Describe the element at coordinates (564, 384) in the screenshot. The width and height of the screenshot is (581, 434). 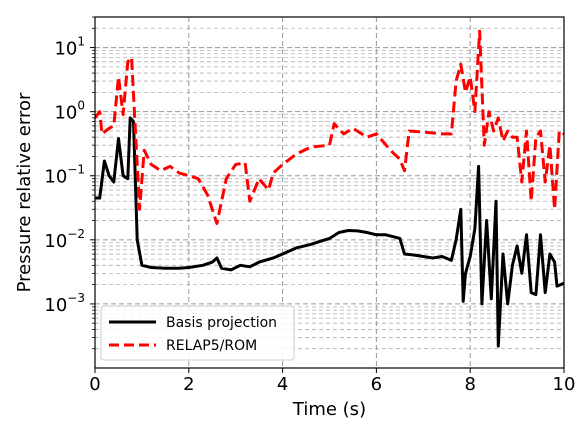
I see `x-tick-label: 10` at that location.